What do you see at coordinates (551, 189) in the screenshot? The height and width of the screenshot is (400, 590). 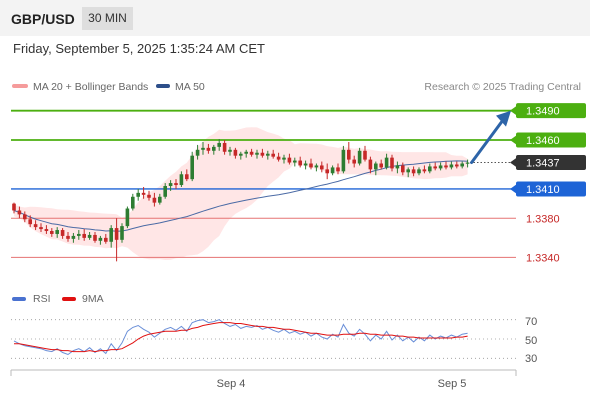 I see `level-tag-1.3410` at bounding box center [551, 189].